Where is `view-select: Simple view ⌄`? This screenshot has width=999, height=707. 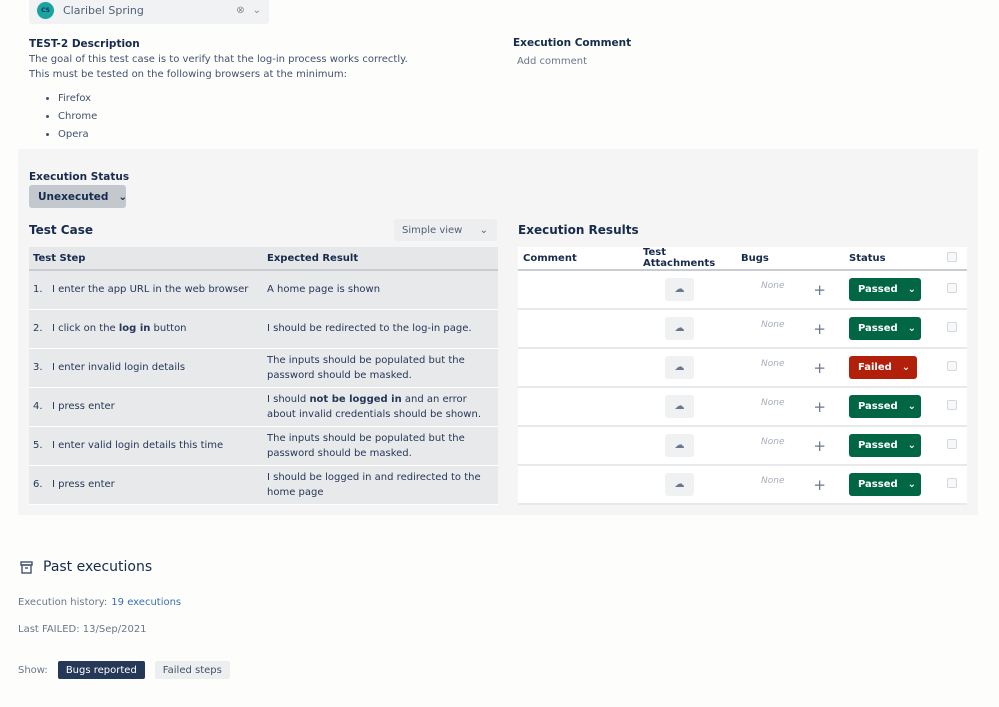 view-select: Simple view ⌄ is located at coordinates (445, 230).